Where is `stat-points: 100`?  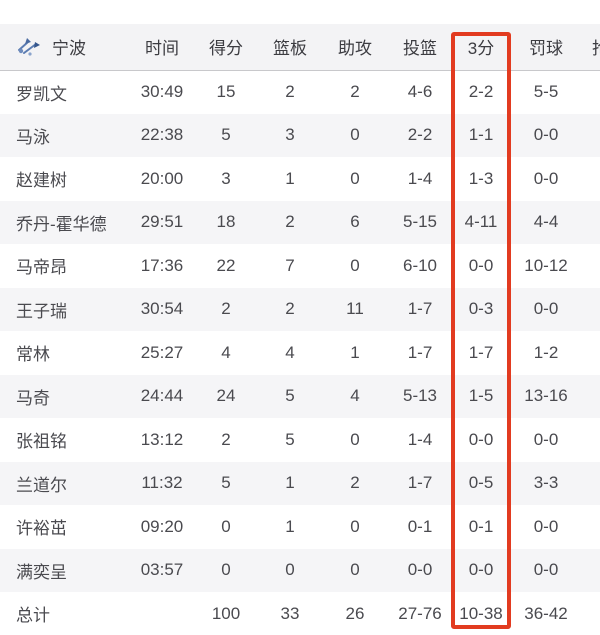
stat-points: 100 is located at coordinates (226, 613).